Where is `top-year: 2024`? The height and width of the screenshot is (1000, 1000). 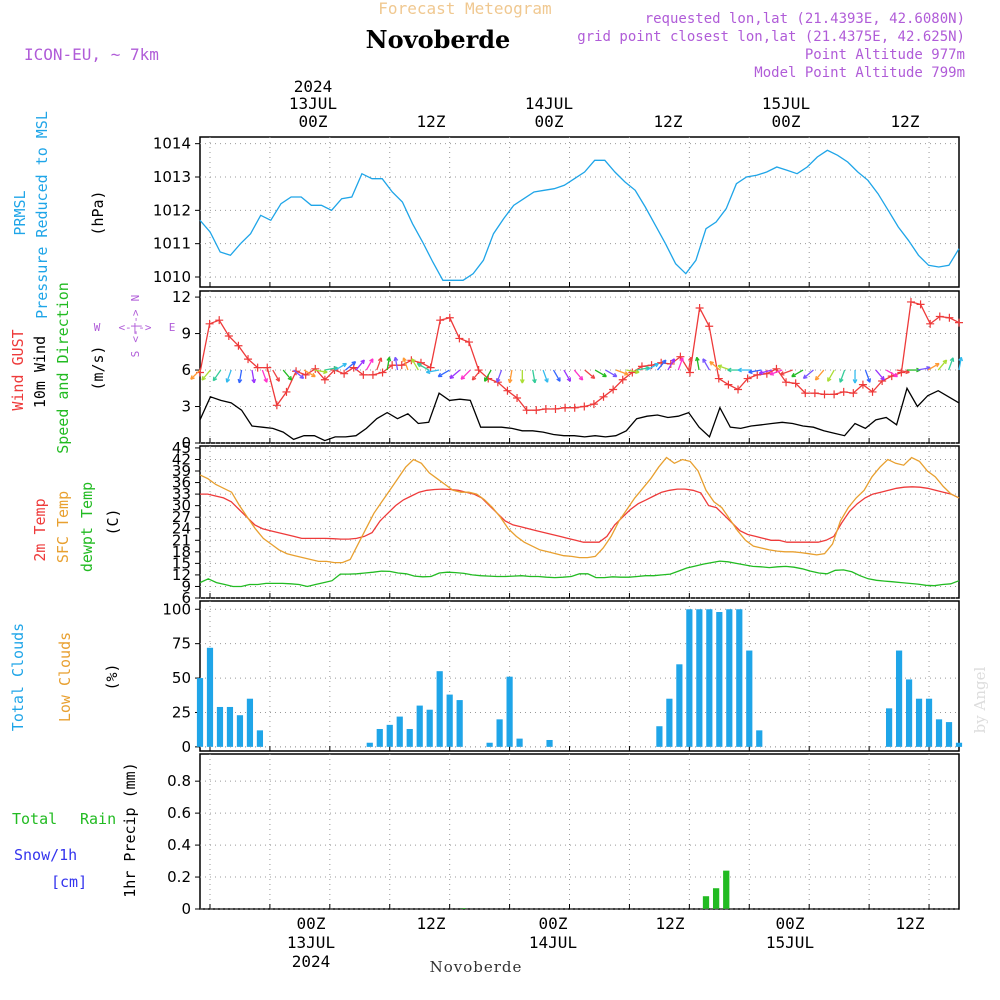 top-year: 2024 is located at coordinates (313, 86).